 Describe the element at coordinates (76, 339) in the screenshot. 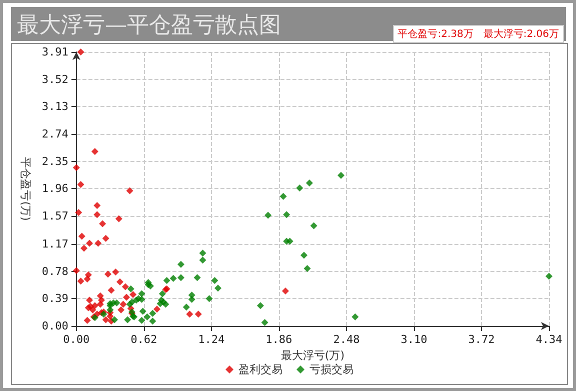

I see `x-tick-label: 0.00` at that location.